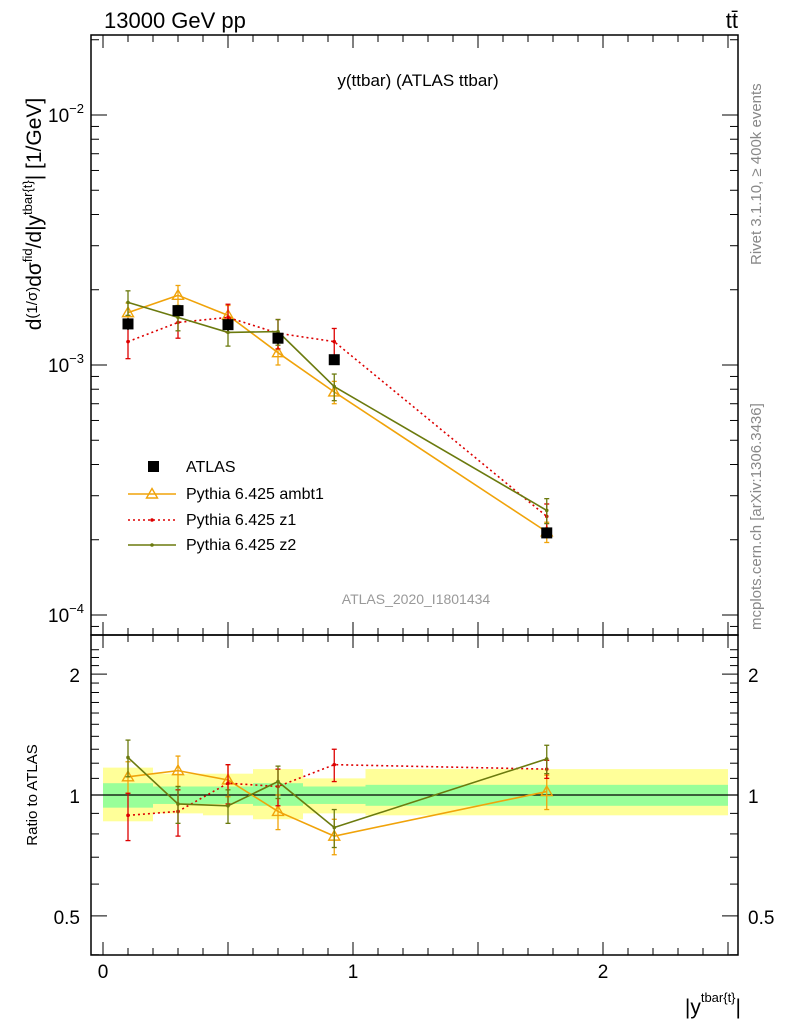 This screenshot has height=1024, width=786. I want to click on legend-z1-marker, so click(152, 520).